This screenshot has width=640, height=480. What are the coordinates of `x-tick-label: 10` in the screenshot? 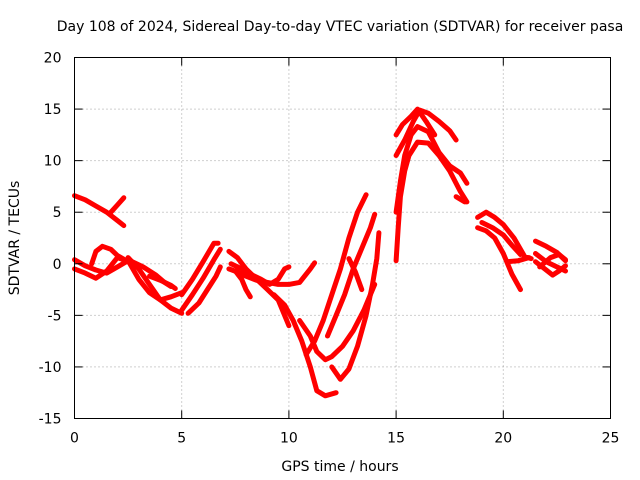 It's located at (289, 439).